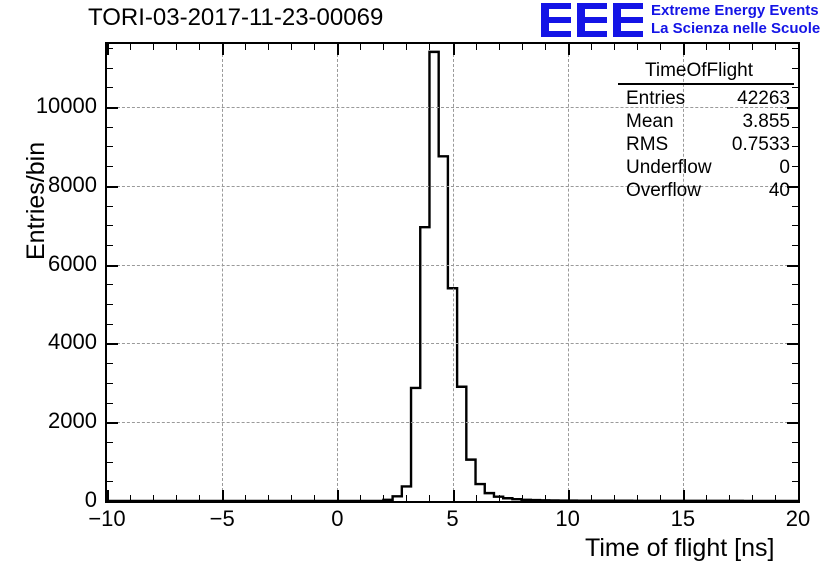  I want to click on x-axis-title-wrap: Time of flight [ns], so click(710, 550).